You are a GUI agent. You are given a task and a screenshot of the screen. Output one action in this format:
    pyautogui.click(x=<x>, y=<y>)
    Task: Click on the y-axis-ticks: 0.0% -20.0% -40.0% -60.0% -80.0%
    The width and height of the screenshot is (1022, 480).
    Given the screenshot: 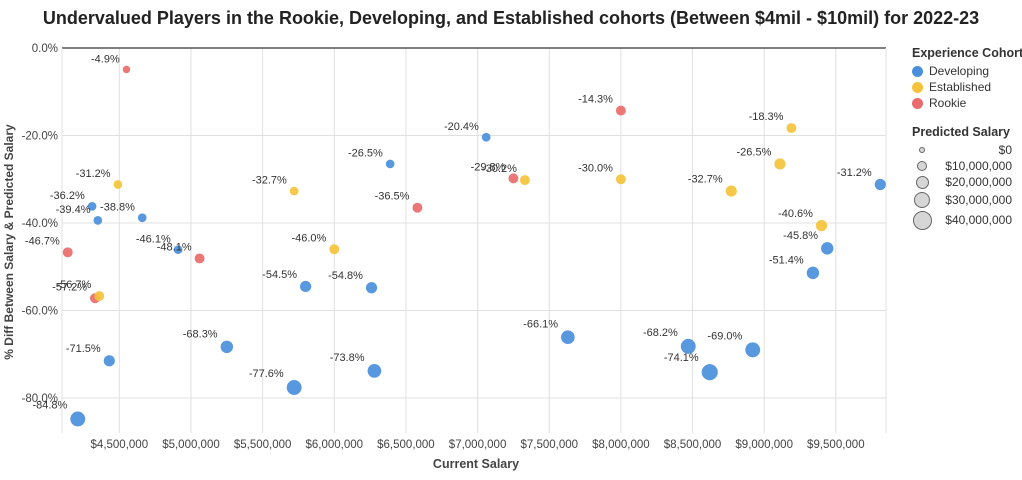 What is the action you would take?
    pyautogui.click(x=40, y=224)
    